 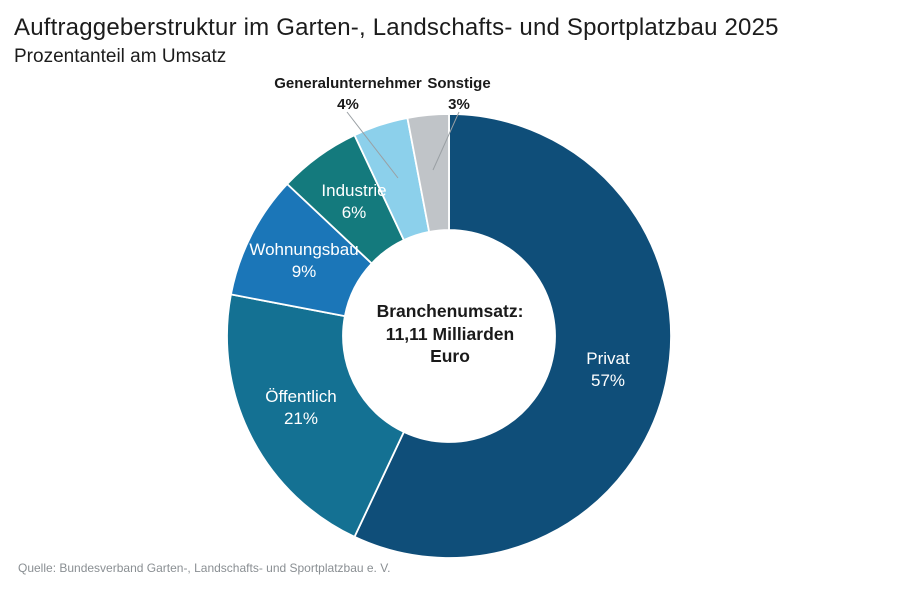 I want to click on center-text-line2: 11,11 Milliarden, so click(x=450, y=333).